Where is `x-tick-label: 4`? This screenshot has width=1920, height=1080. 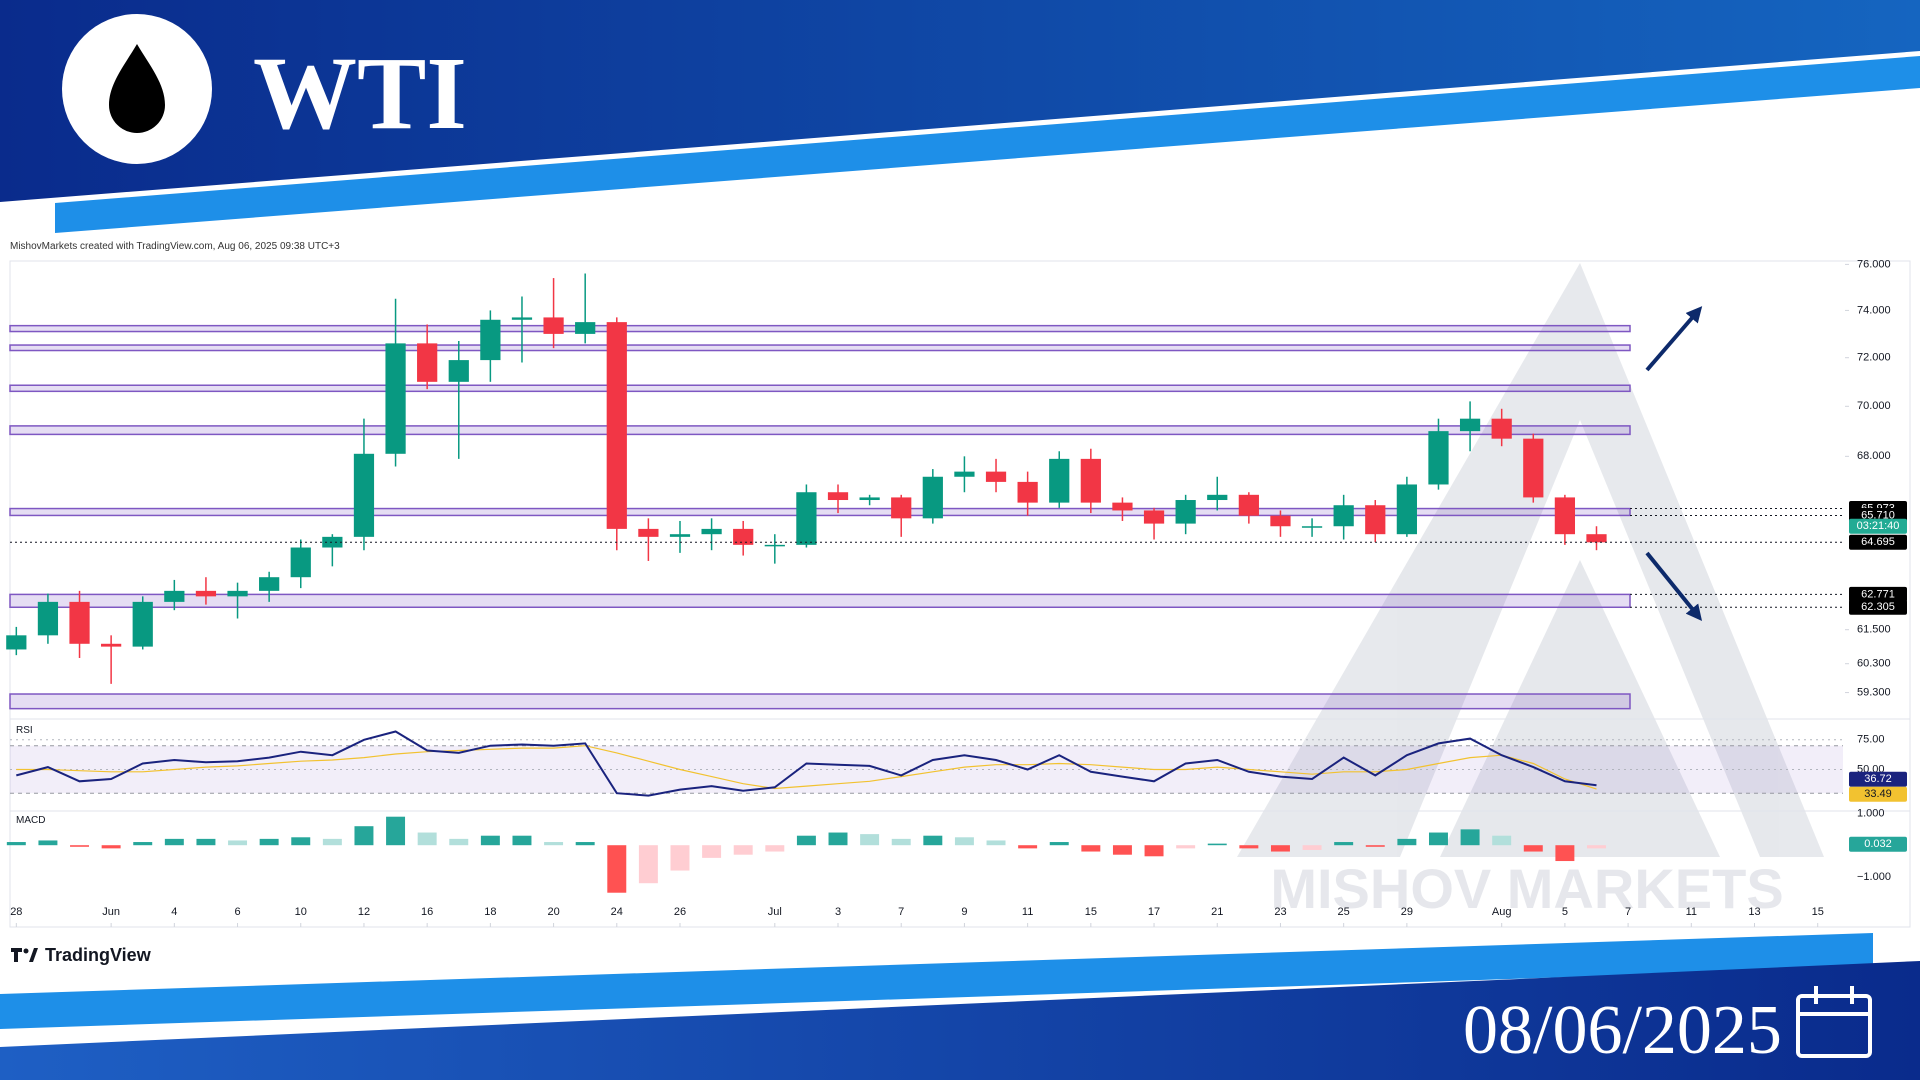
x-tick-label: 4 is located at coordinates (174, 912).